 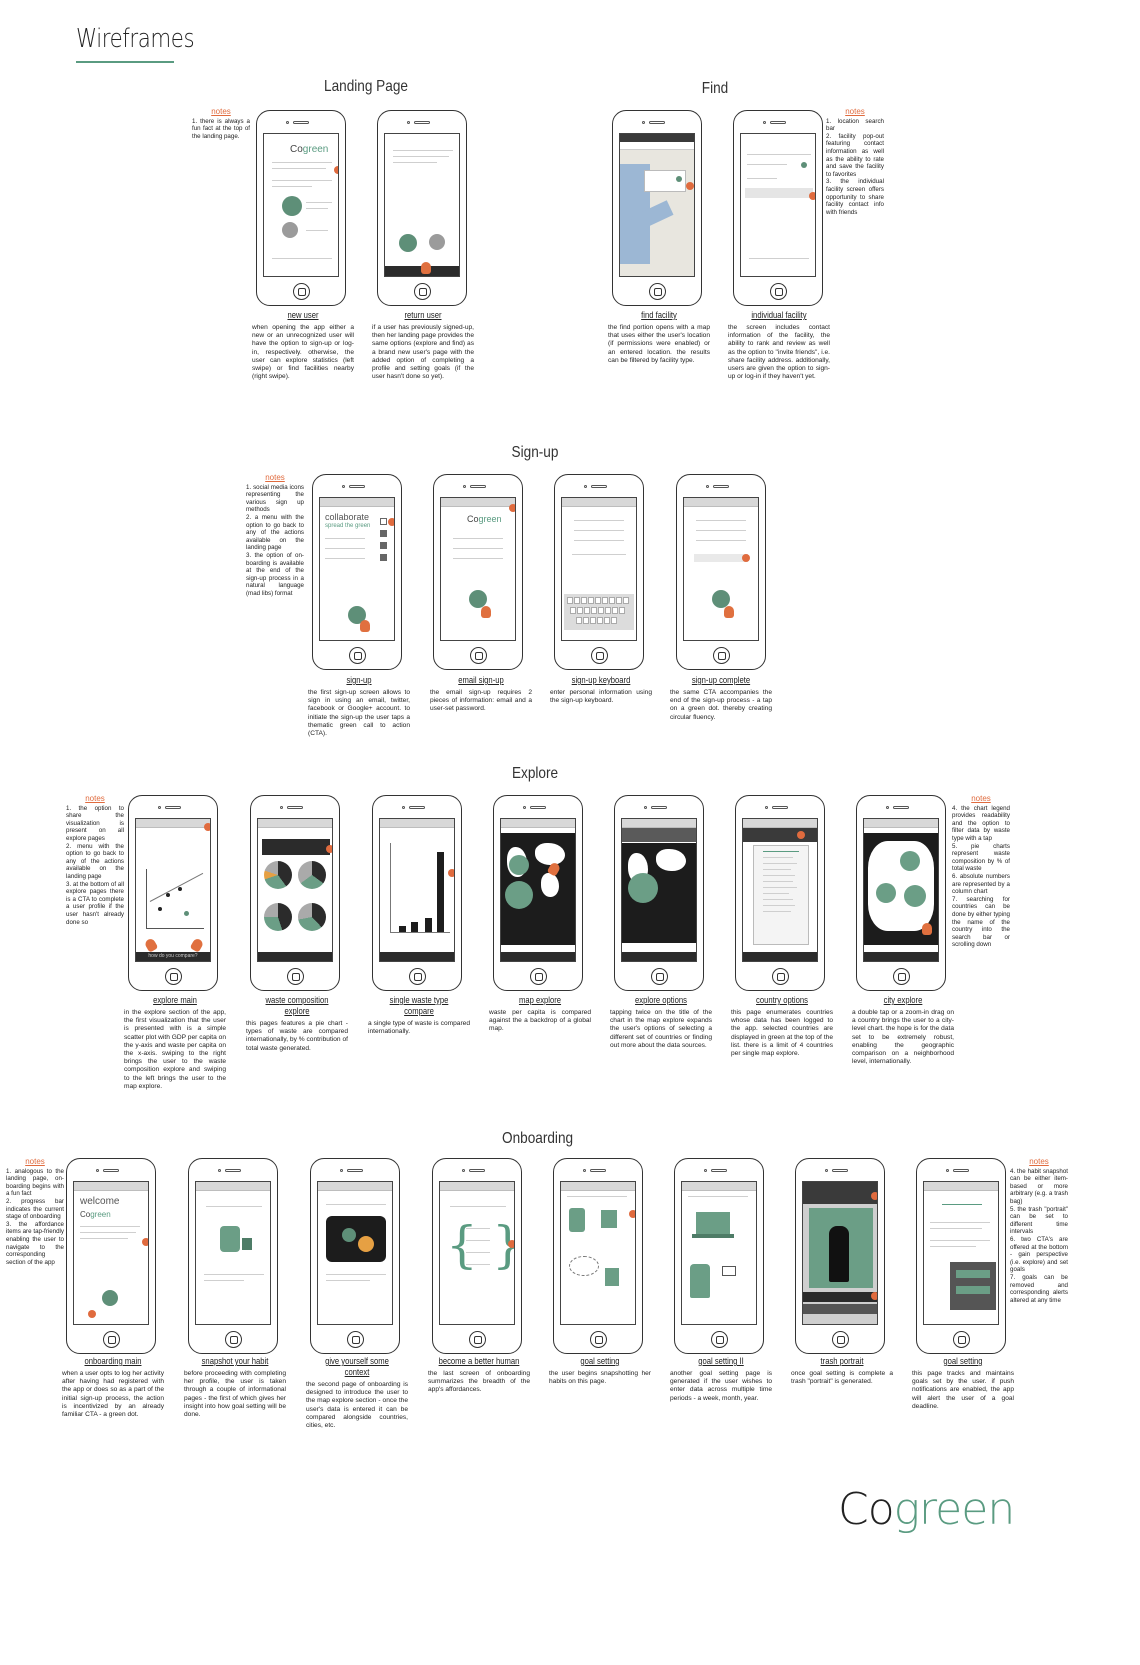 What do you see at coordinates (175, 1000) in the screenshot?
I see `caption-title: explore main` at bounding box center [175, 1000].